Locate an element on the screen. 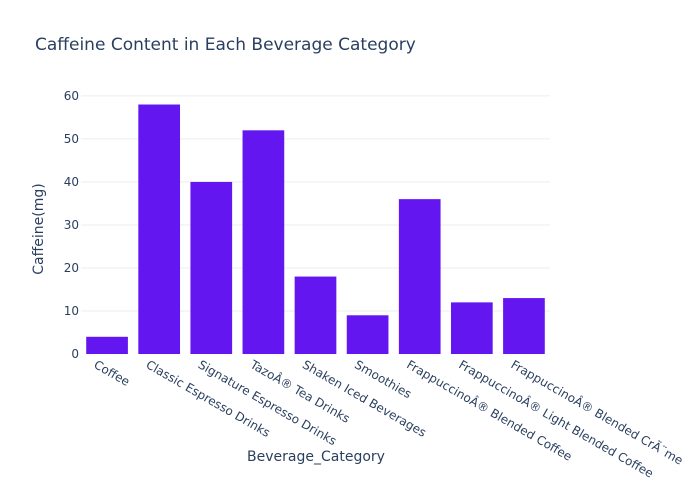  y-tick-label: 20 is located at coordinates (71, 268).